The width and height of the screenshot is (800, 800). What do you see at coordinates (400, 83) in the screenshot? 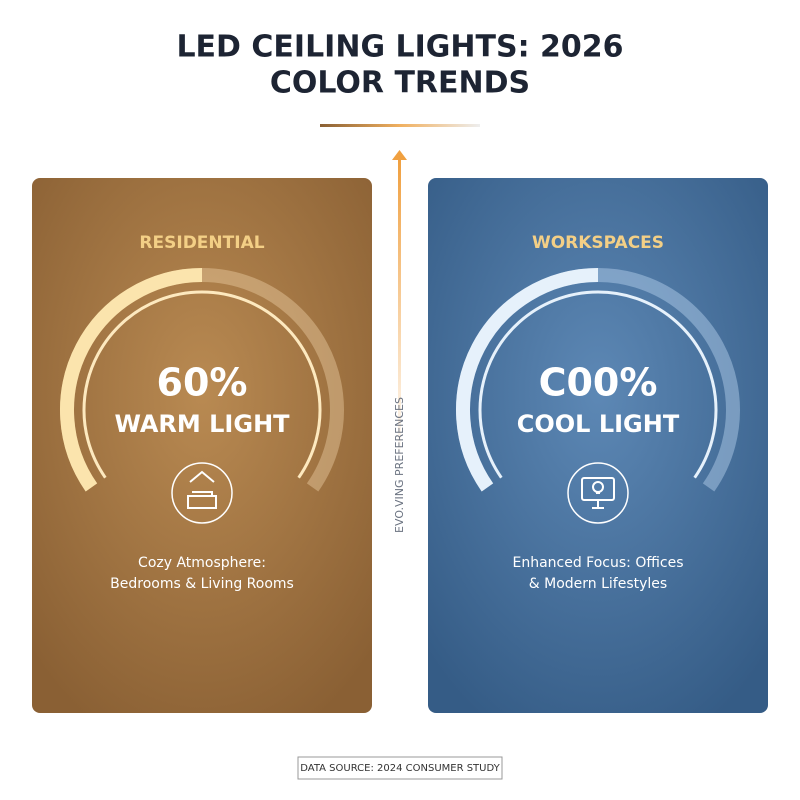
I see `title-line: COLOR TRENDS` at bounding box center [400, 83].